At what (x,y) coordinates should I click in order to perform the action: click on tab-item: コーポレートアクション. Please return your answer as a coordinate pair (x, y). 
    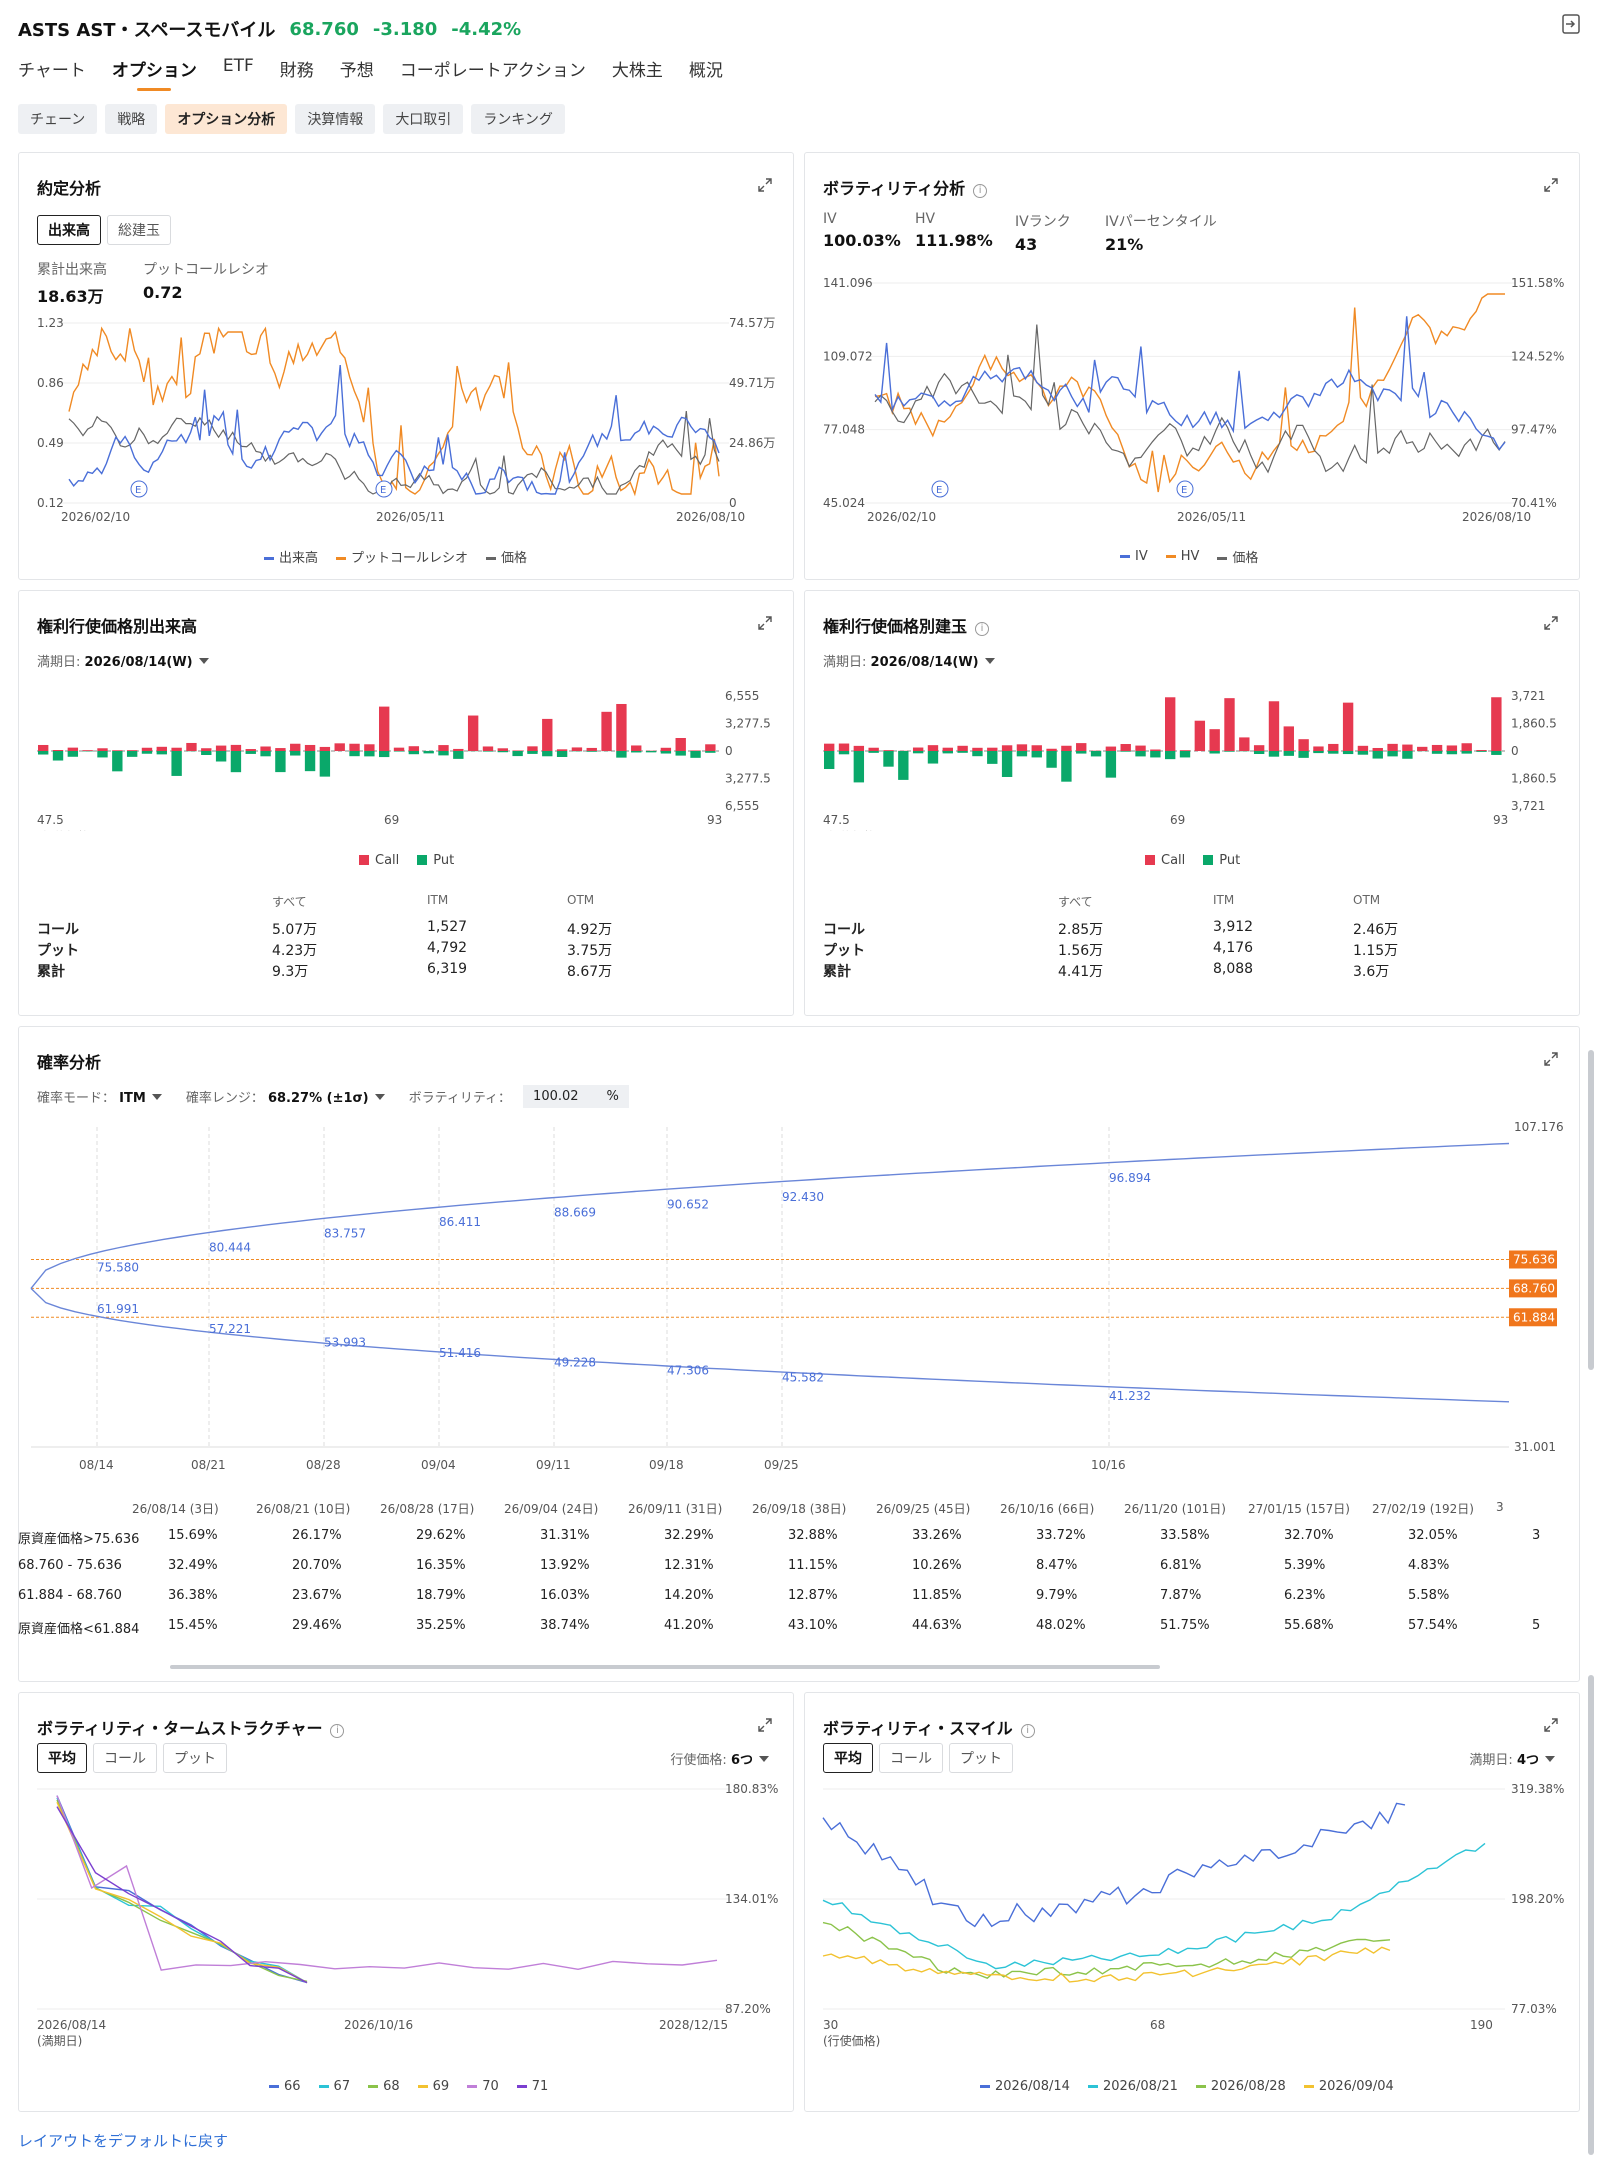
    Looking at the image, I should click on (492, 71).